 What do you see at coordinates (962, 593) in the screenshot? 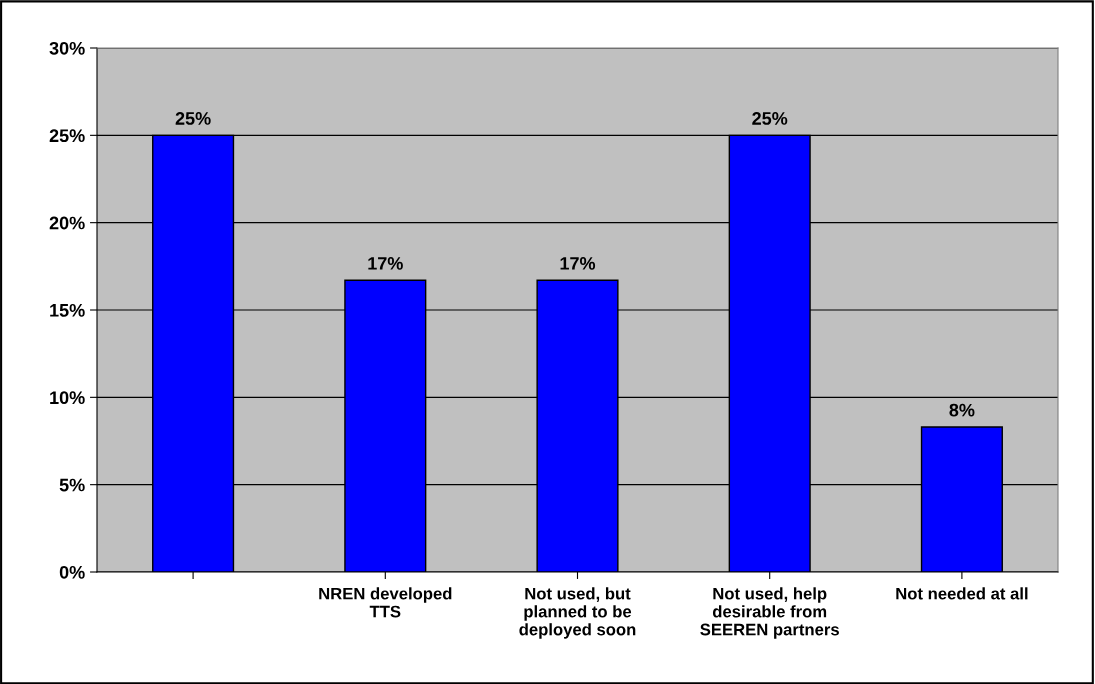
I see `x-tick-label: Not needed at all` at bounding box center [962, 593].